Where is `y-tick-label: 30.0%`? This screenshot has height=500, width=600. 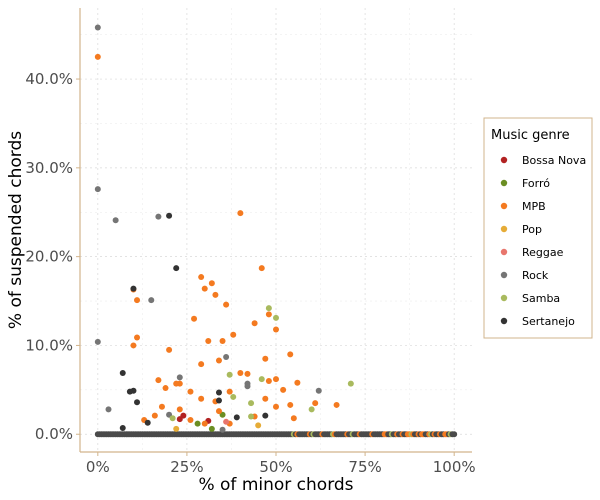 y-tick-label: 30.0% is located at coordinates (49, 168).